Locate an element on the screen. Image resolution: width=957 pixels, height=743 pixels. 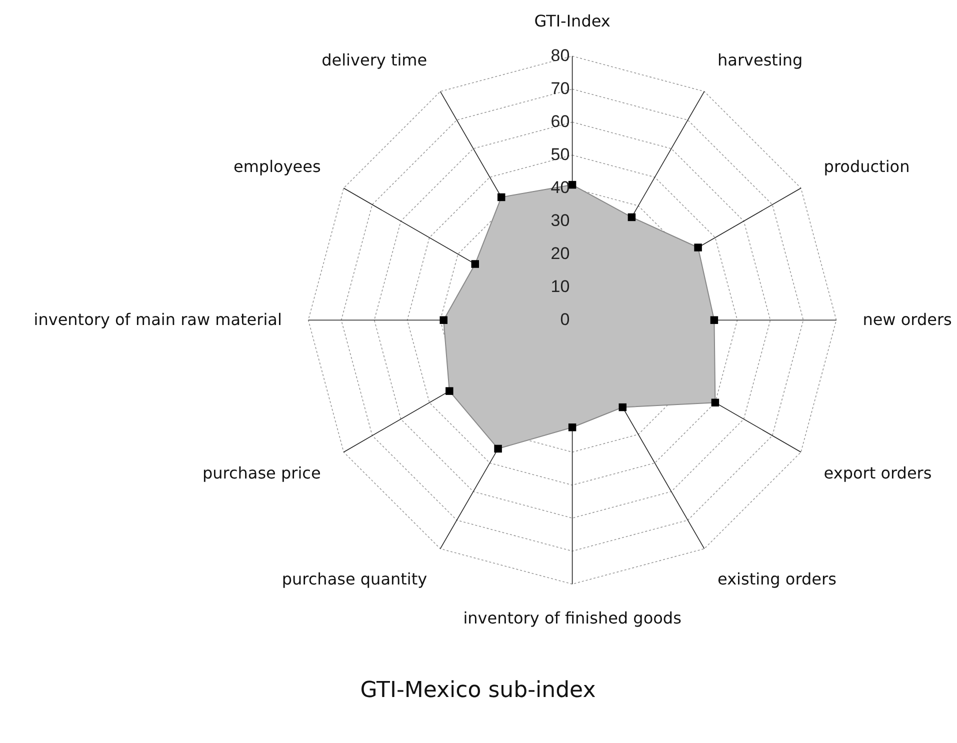
spoke-label: export orders is located at coordinates (878, 472).